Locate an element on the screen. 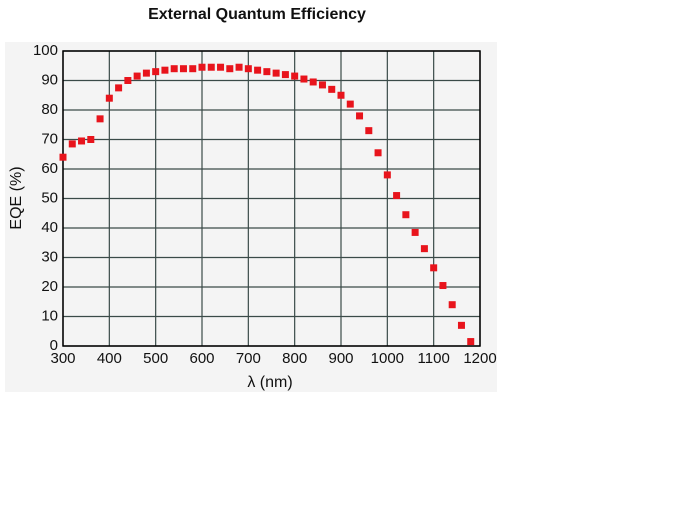  chart-title: External Quantum Efficiency is located at coordinates (257, 14).